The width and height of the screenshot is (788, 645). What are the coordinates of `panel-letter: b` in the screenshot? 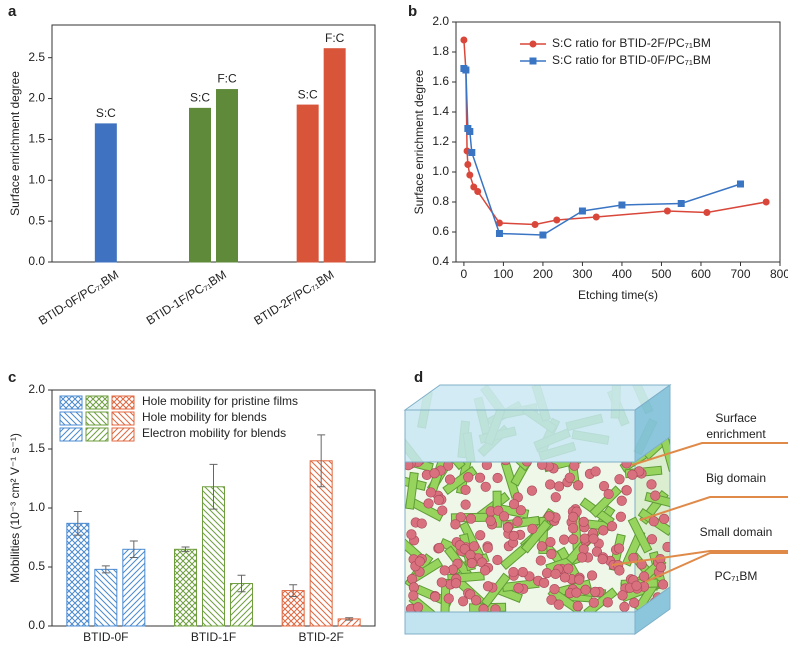 It's located at (412, 11).